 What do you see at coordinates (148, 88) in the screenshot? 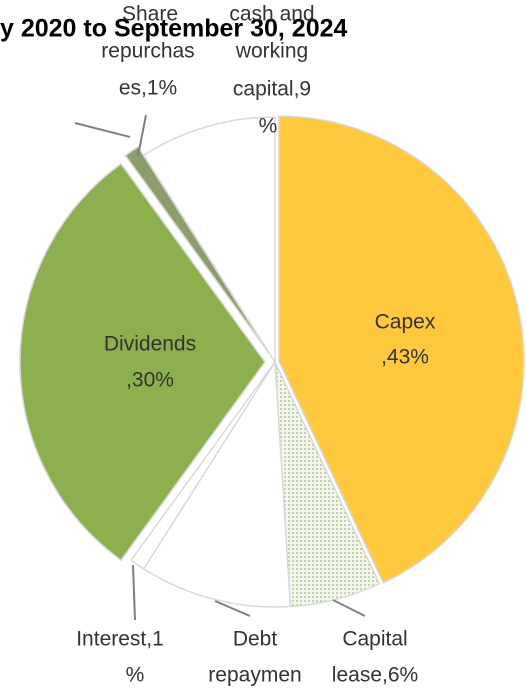
I see `data-label: es,1%` at bounding box center [148, 88].